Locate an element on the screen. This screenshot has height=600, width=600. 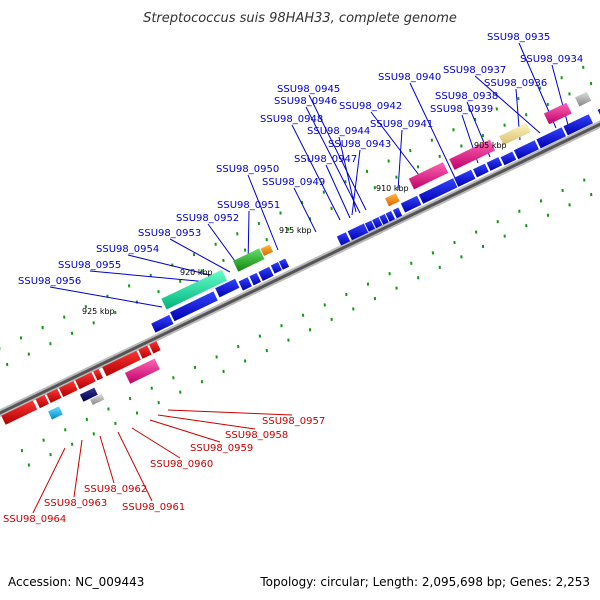
gene-label: SSU98_0935 is located at coordinates (518, 37).